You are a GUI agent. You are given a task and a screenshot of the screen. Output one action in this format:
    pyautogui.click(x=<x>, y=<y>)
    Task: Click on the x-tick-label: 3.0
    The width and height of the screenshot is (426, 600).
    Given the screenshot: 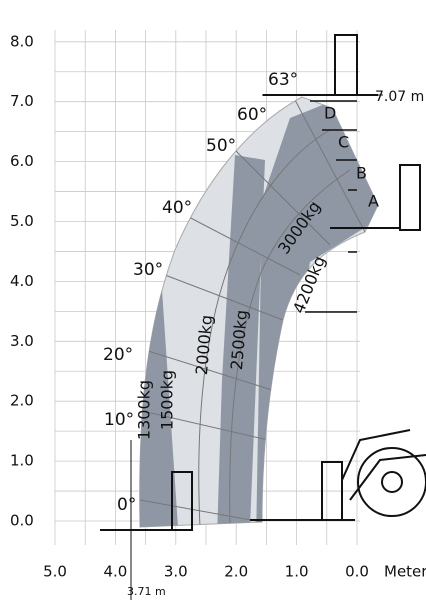 What is the action you would take?
    pyautogui.click(x=176, y=572)
    